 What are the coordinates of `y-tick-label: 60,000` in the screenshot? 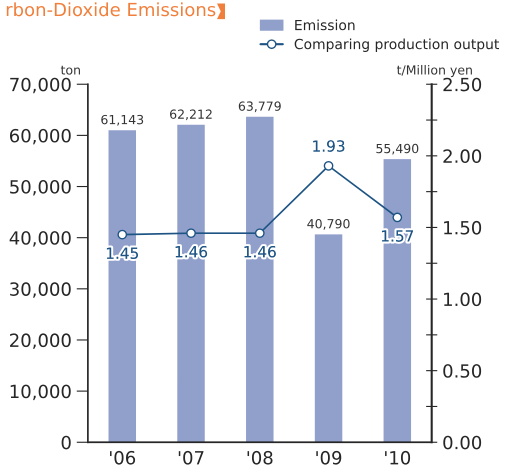 It's located at (40, 136).